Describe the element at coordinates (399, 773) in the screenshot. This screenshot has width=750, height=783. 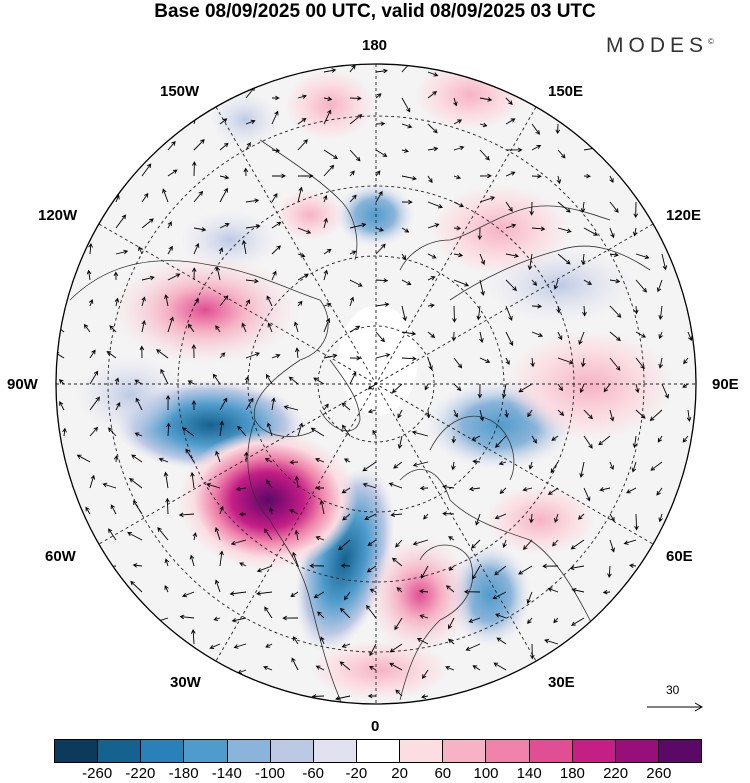
I see `colorbar-tick-label: 20` at that location.